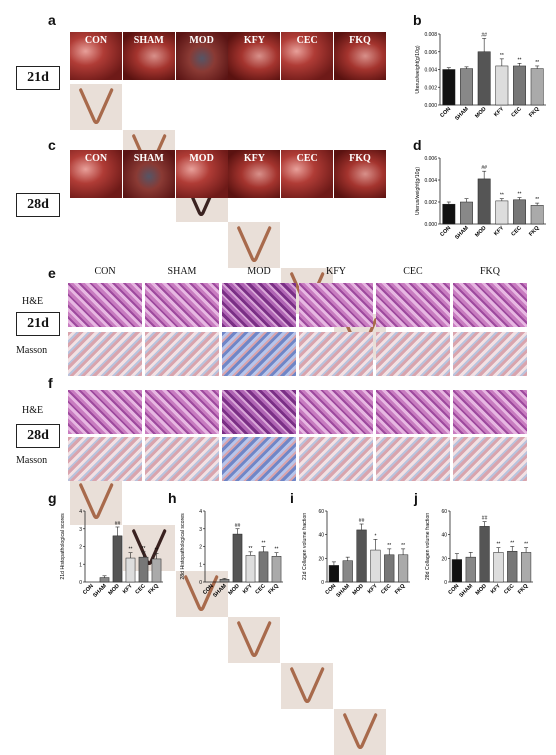 Image resolution: width=556 pixels, height=755 pixels. Describe the element at coordinates (105, 354) in the screenshot. I see `histology-image-masson-21d-con` at that location.